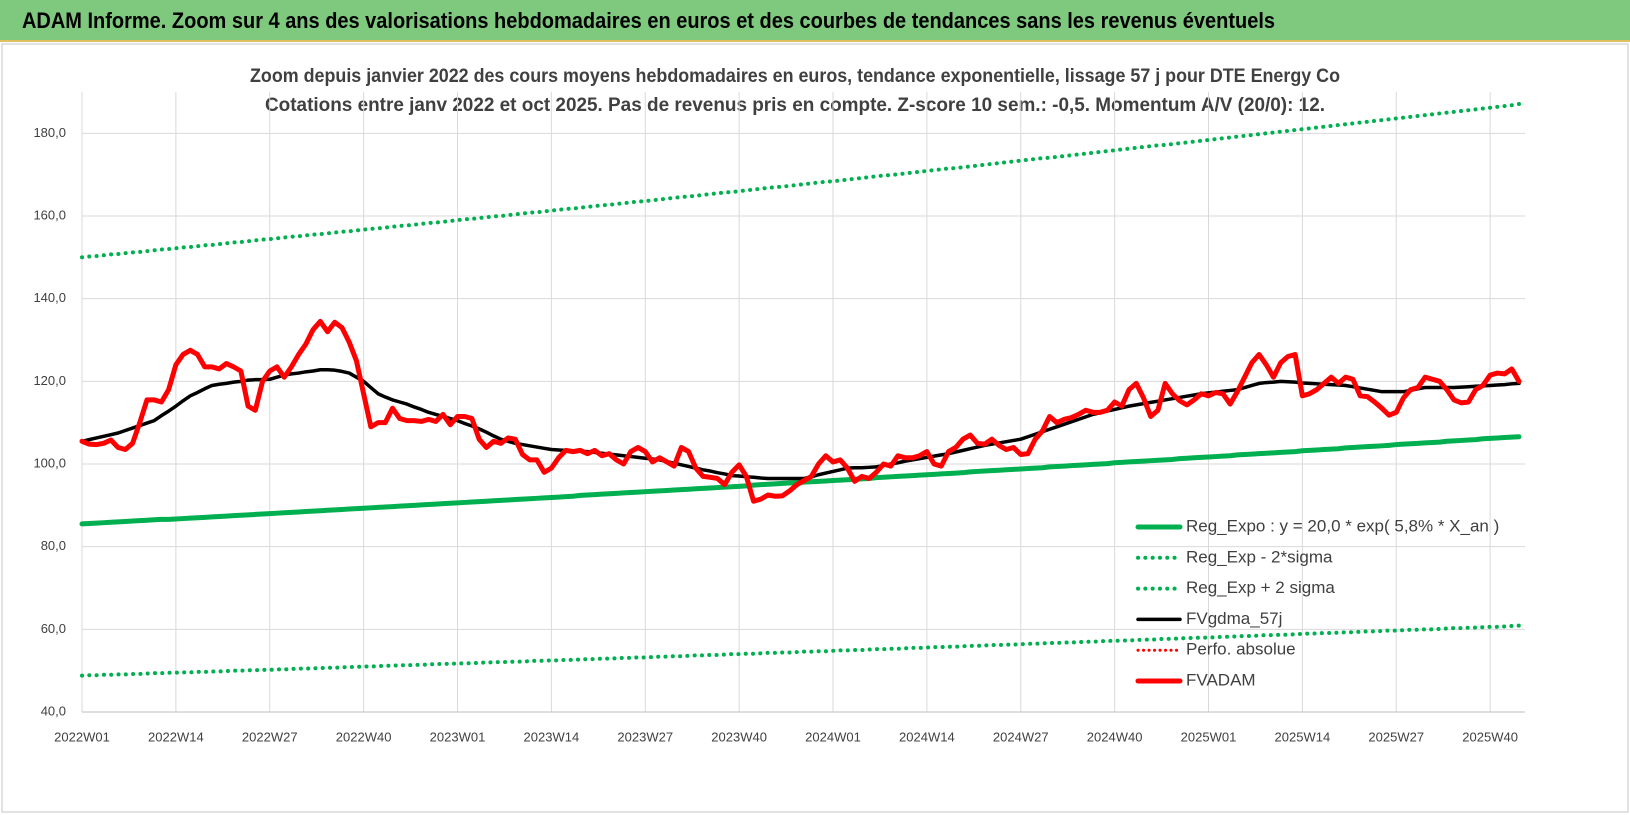 Image resolution: width=1630 pixels, height=815 pixels. I want to click on x-tick-label: 2023W27, so click(645, 736).